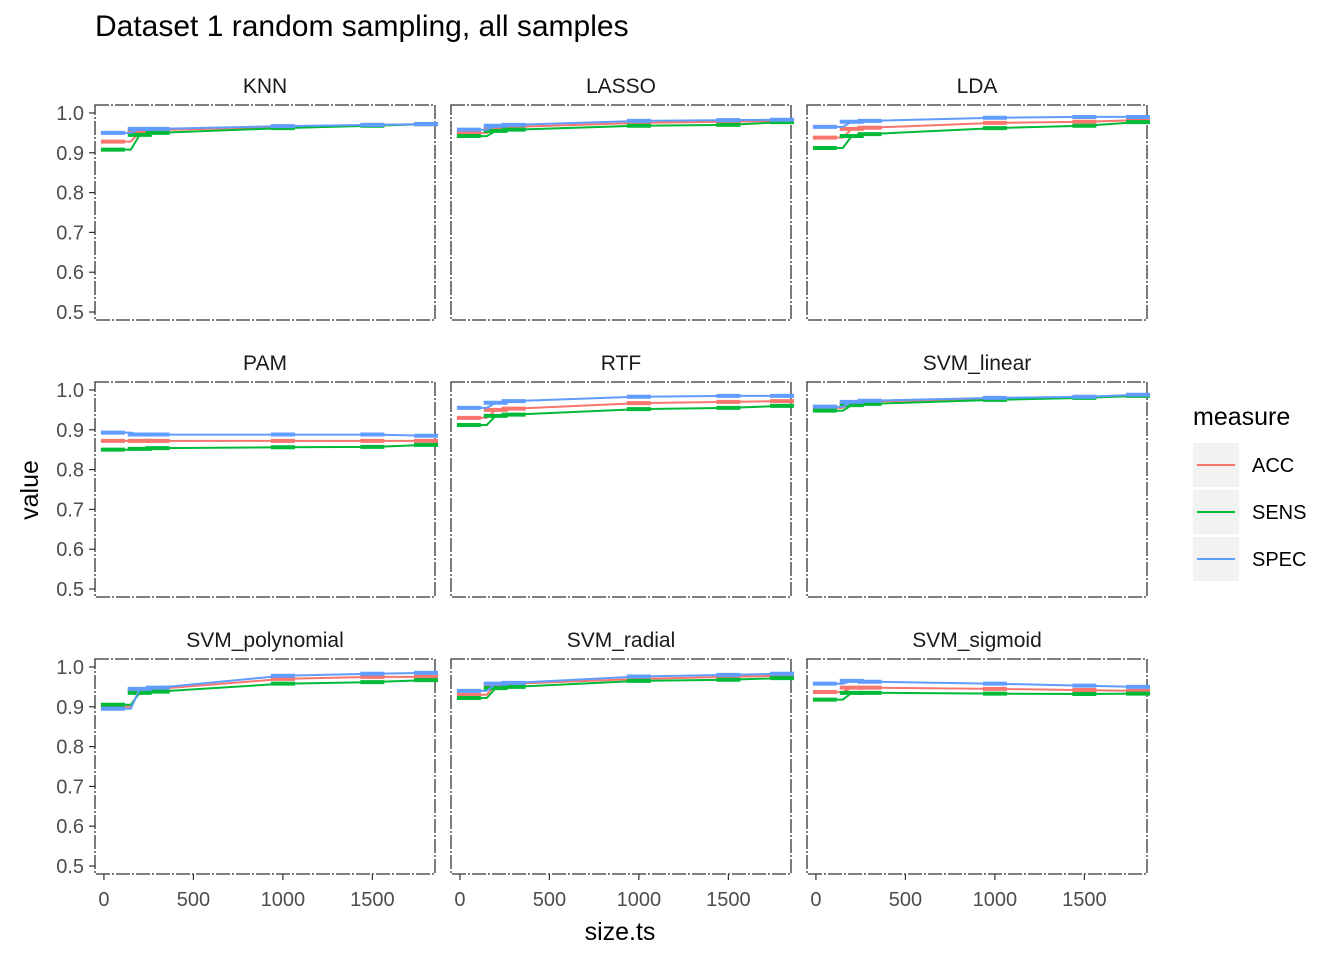 This screenshot has width=1344, height=960. What do you see at coordinates (265, 86) in the screenshot?
I see `strip-label: KNN` at bounding box center [265, 86].